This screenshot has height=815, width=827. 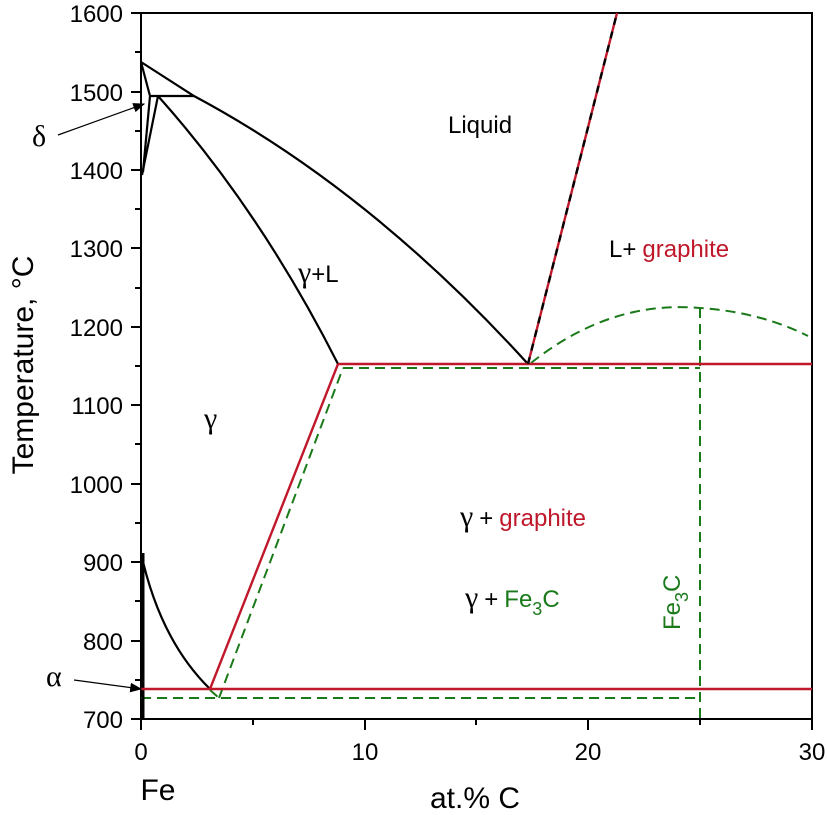 What do you see at coordinates (479, 752) in the screenshot?
I see `x-tick-labels: 0 10 20 30` at bounding box center [479, 752].